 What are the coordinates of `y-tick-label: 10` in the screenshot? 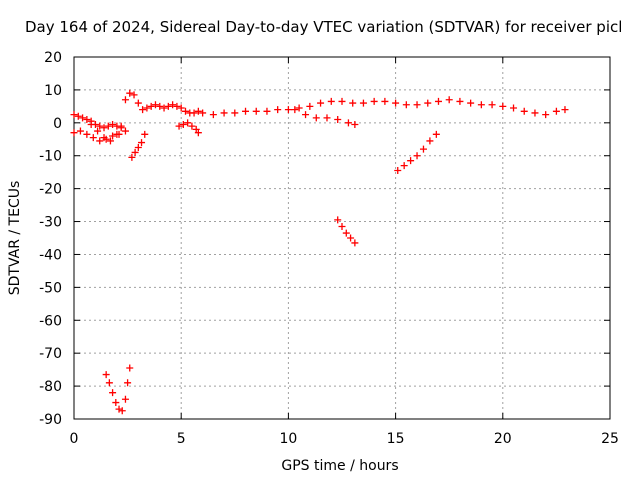 It's located at (53, 91).